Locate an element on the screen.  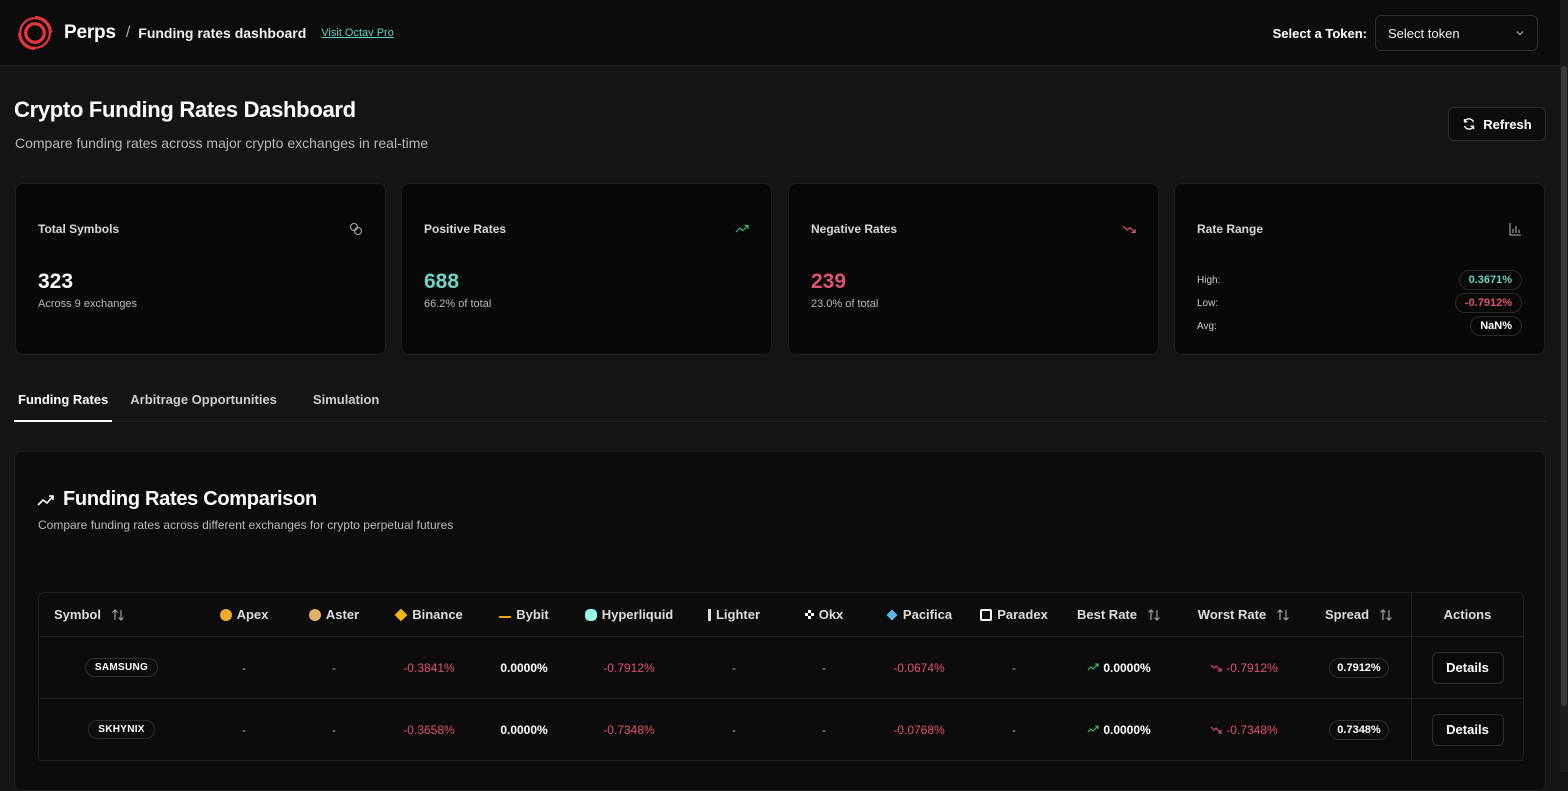
chevron-down-icon is located at coordinates (1520, 33).